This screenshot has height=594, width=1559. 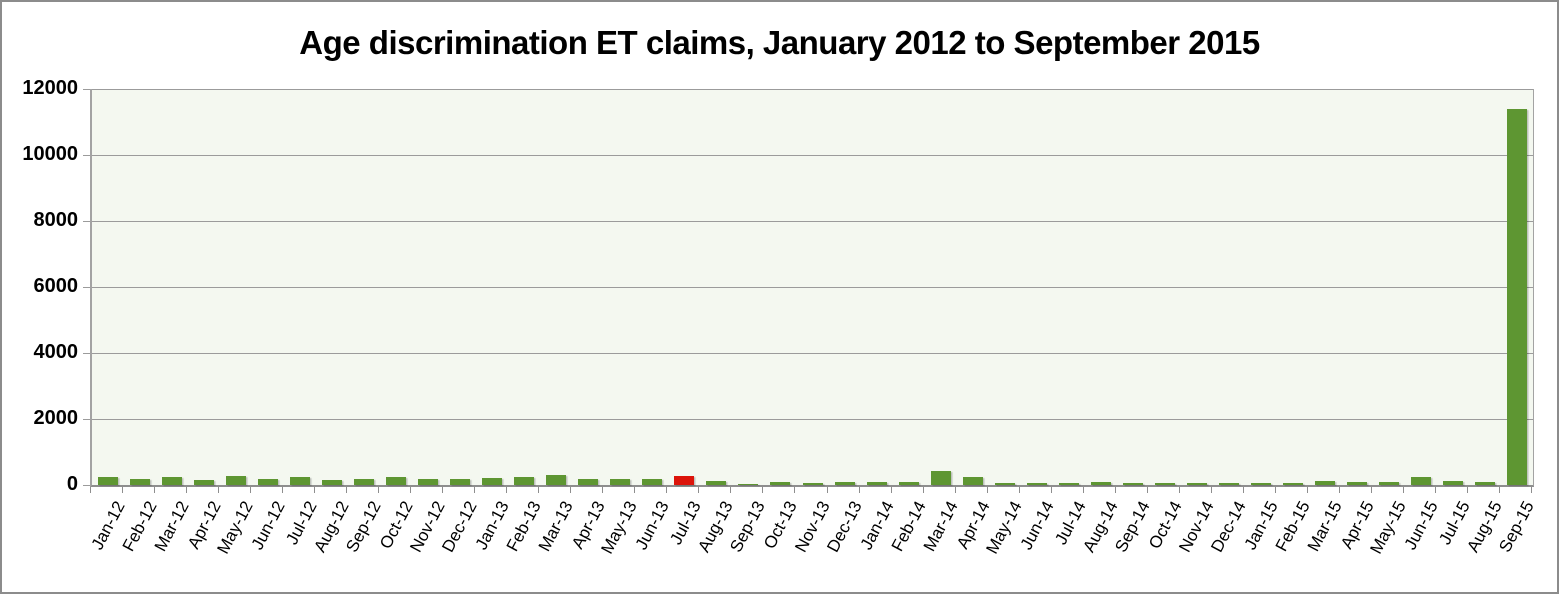 I want to click on y-axis-label: 4000, so click(x=56, y=352).